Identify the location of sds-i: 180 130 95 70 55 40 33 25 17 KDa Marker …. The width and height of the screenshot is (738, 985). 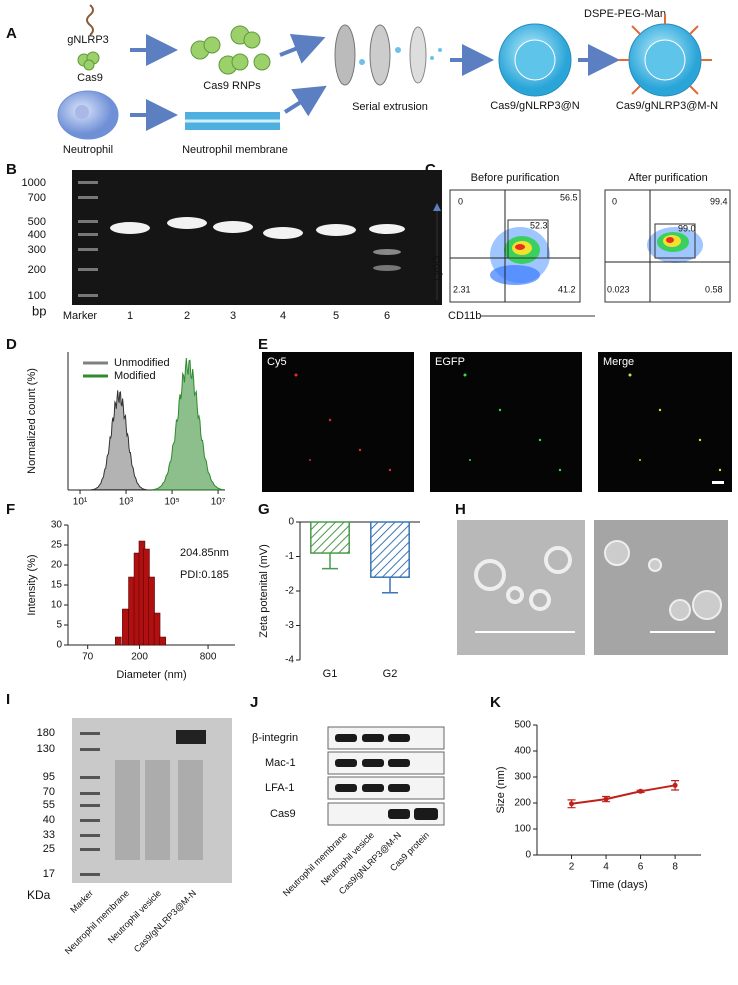
(129, 837).